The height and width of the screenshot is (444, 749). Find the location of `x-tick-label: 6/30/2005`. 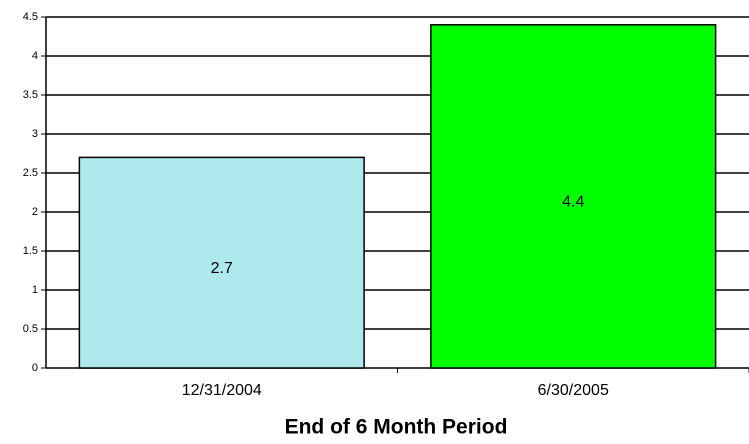

x-tick-label: 6/30/2005 is located at coordinates (573, 390).